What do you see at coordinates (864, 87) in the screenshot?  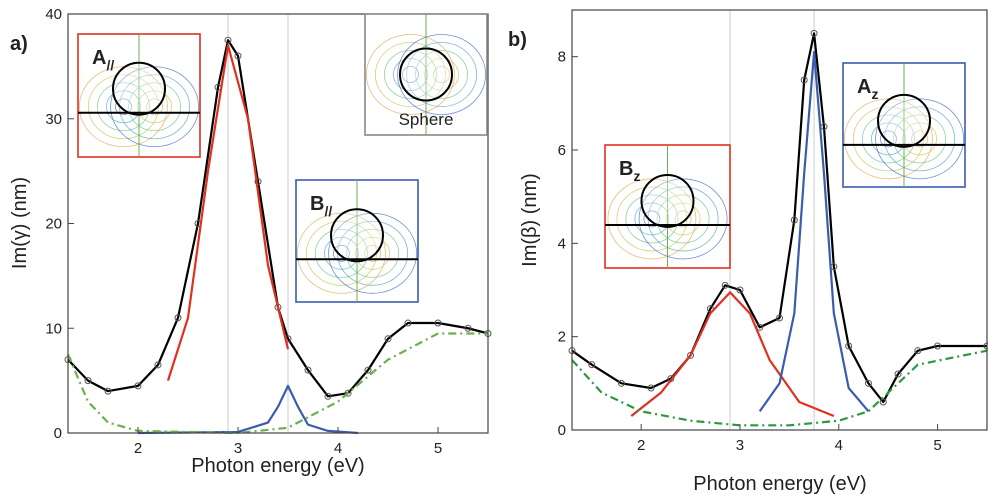 I see `inset-label-main: A` at bounding box center [864, 87].